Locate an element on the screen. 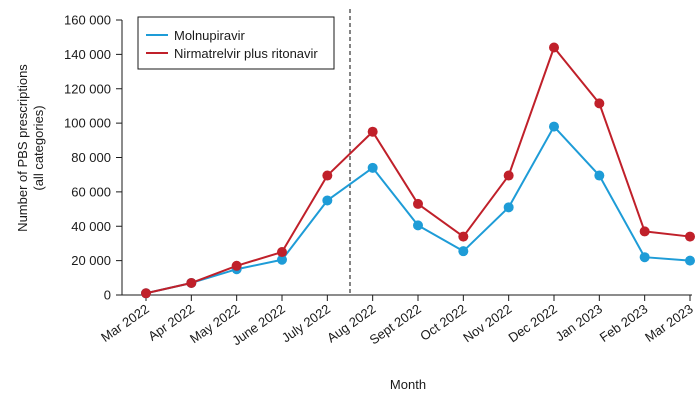 The width and height of the screenshot is (700, 397). x-tick-label: Dec 2022 is located at coordinates (533, 323).